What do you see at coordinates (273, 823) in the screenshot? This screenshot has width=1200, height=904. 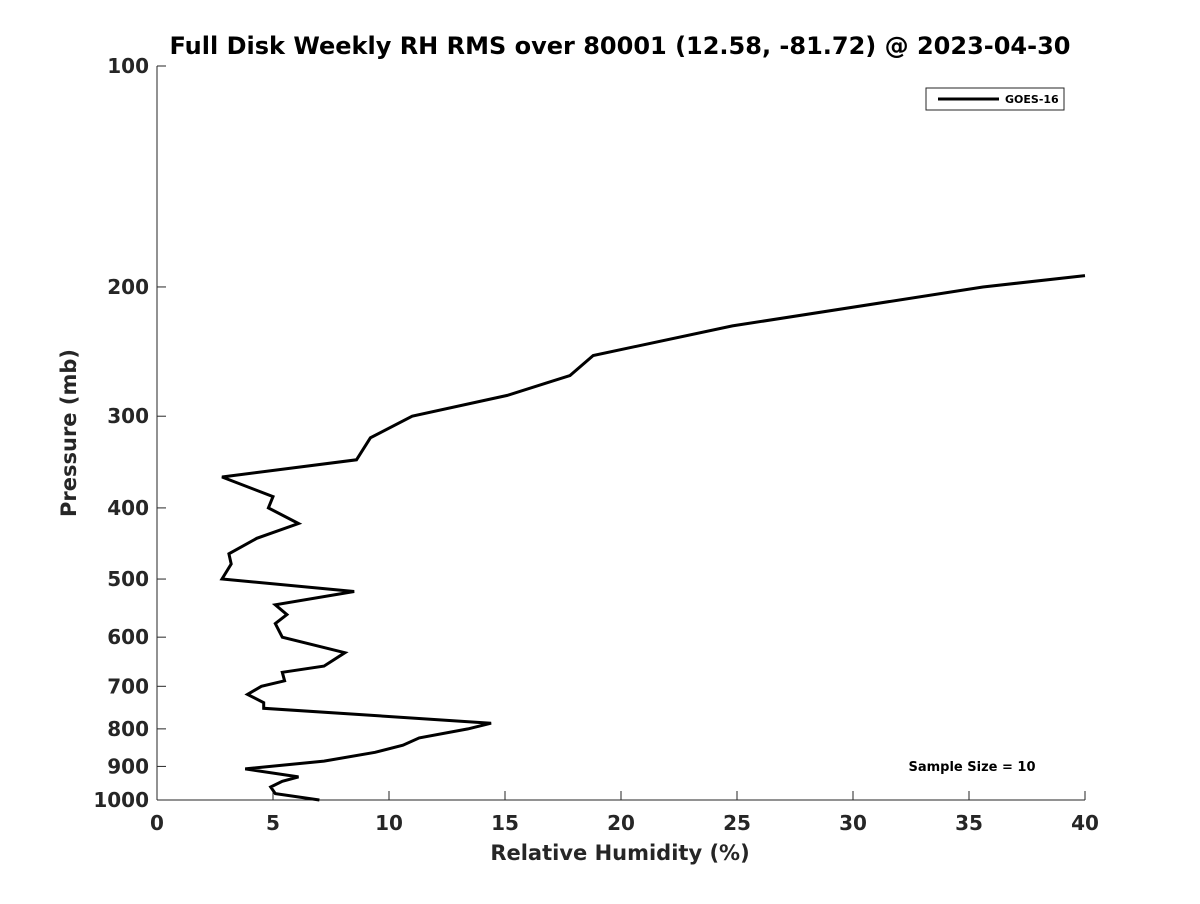 I see `x-tick-label: 5` at bounding box center [273, 823].